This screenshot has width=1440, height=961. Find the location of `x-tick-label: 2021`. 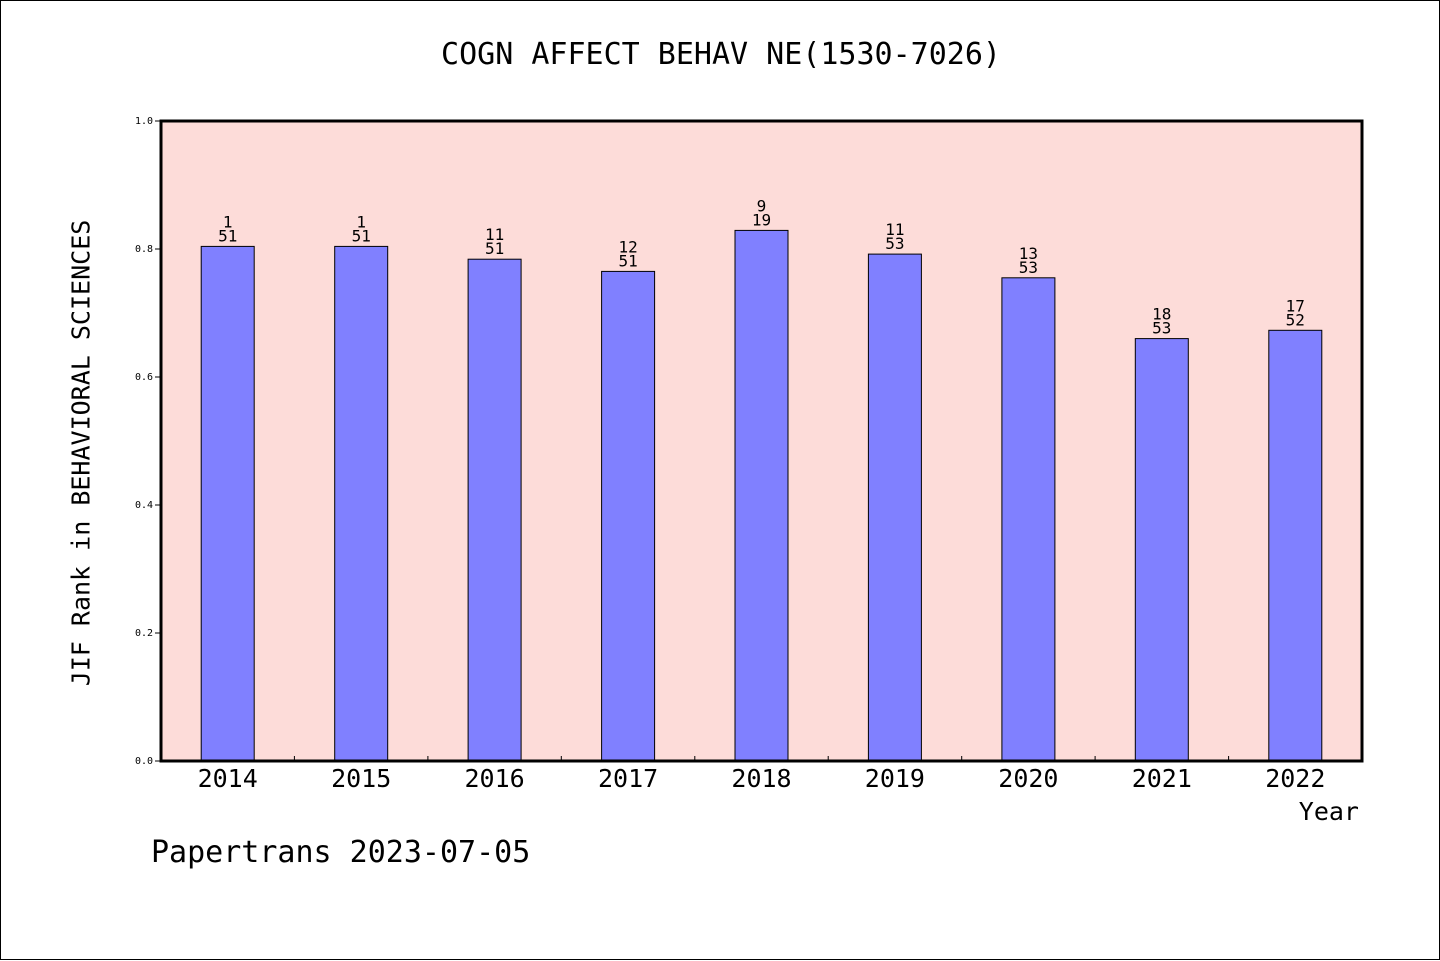

x-tick-label: 2021 is located at coordinates (1162, 778).